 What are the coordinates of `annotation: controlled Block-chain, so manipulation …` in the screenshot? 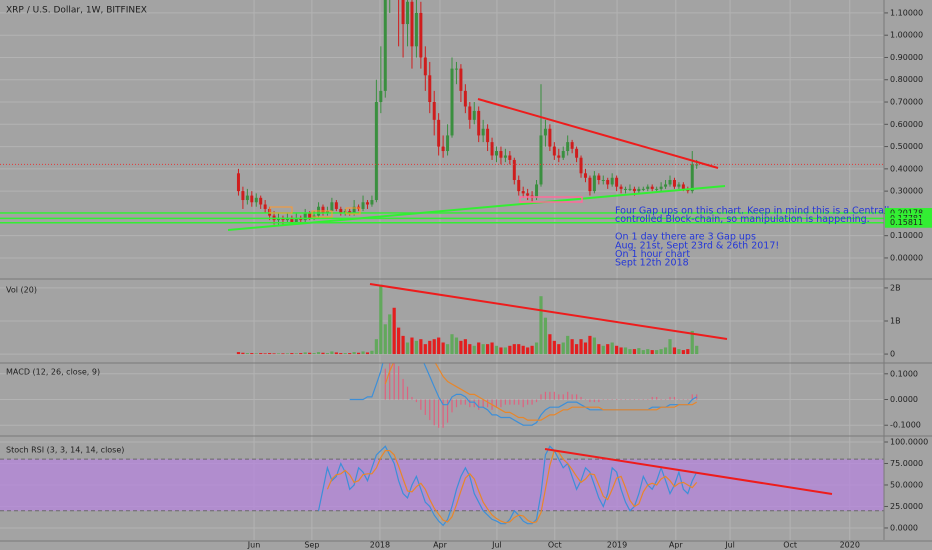 It's located at (742, 219).